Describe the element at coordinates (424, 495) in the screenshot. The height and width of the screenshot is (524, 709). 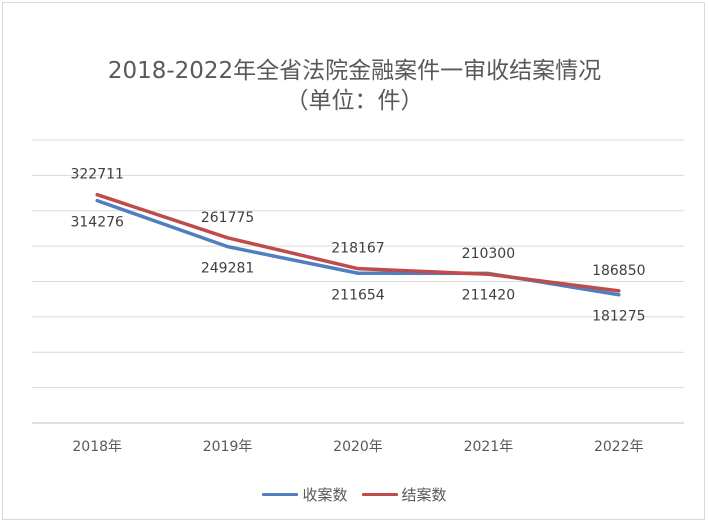
I see `legend-label-jie: 结案数` at that location.